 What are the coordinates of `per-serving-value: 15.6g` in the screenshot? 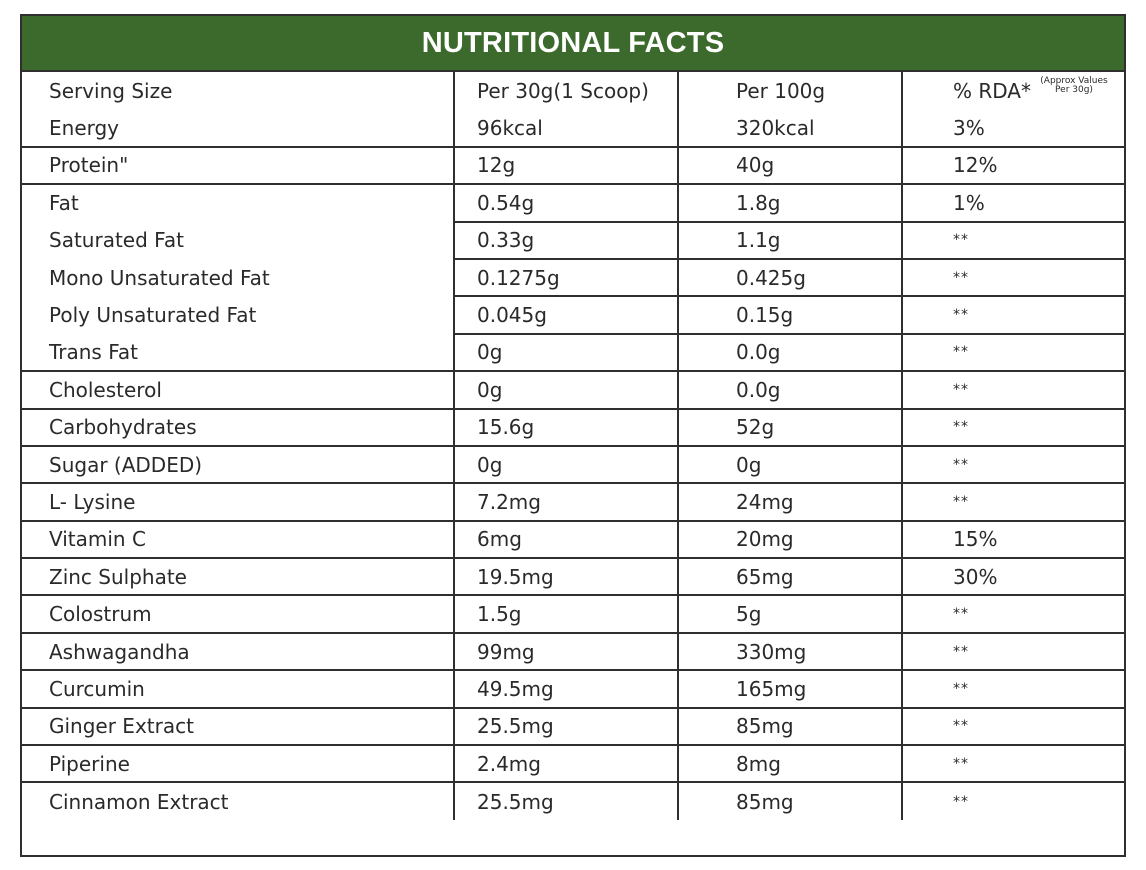 It's located at (565, 426).